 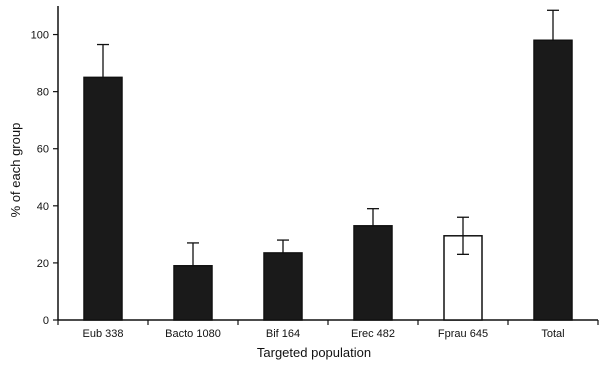 I want to click on x-tick-label: Bif 164, so click(x=283, y=334).